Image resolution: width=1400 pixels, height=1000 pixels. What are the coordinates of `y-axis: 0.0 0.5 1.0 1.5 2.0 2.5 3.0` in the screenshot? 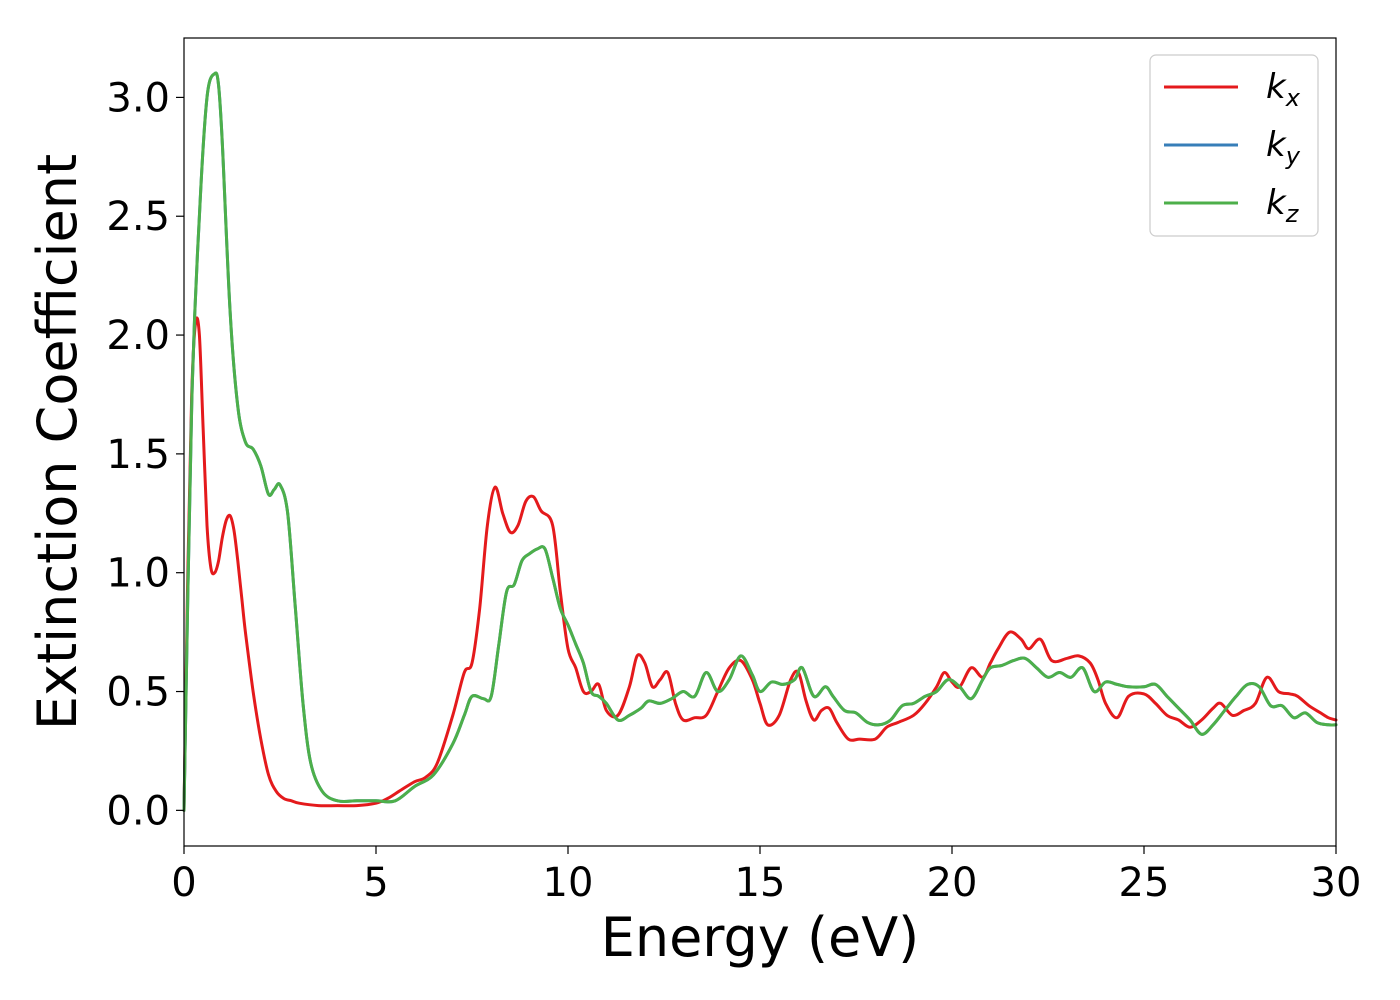 It's located at (145, 454).